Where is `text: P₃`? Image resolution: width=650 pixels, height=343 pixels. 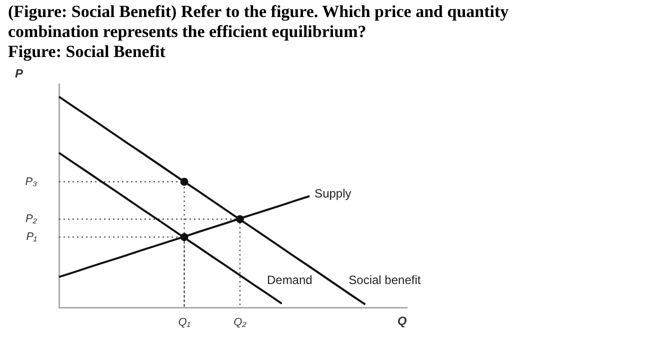
text: P₃ is located at coordinates (31, 182).